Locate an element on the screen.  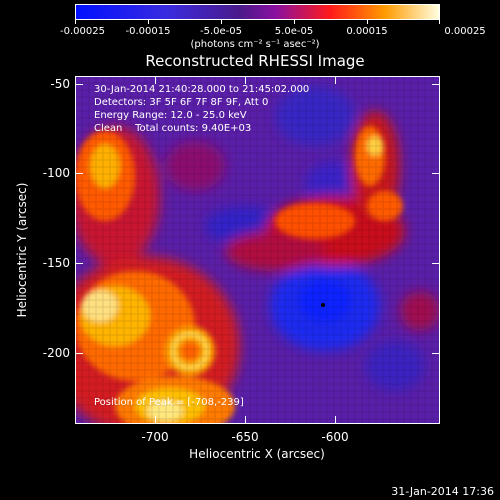
colorbar-tick-label: 0.00025 is located at coordinates (465, 31).